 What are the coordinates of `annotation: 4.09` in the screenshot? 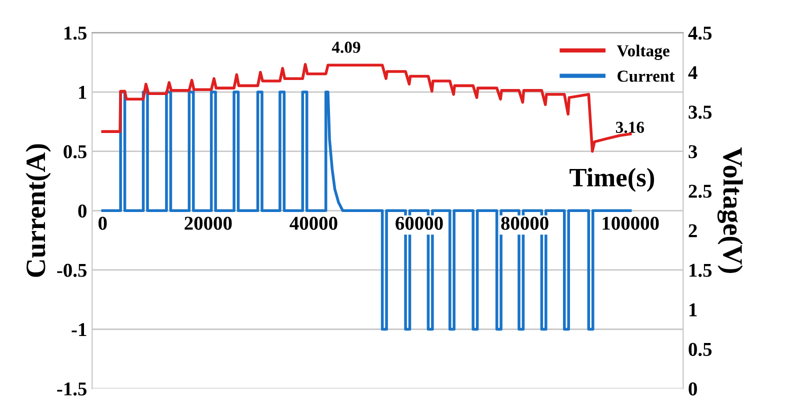 It's located at (346, 47).